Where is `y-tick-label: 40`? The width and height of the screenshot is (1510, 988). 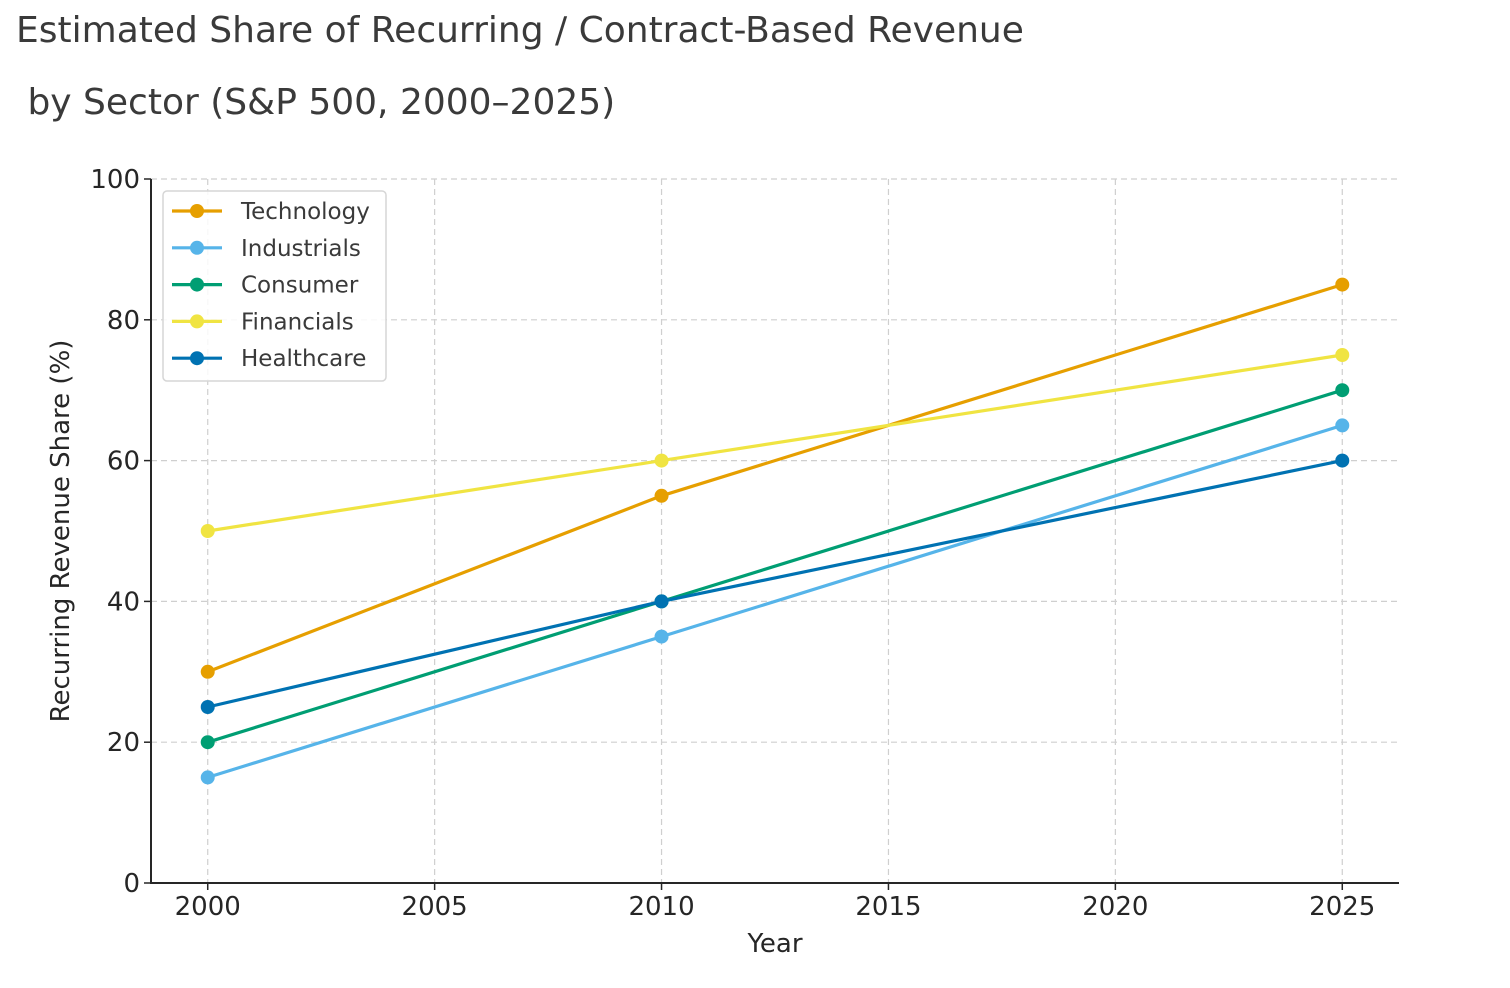
y-tick-label: 40 is located at coordinates (123, 602).